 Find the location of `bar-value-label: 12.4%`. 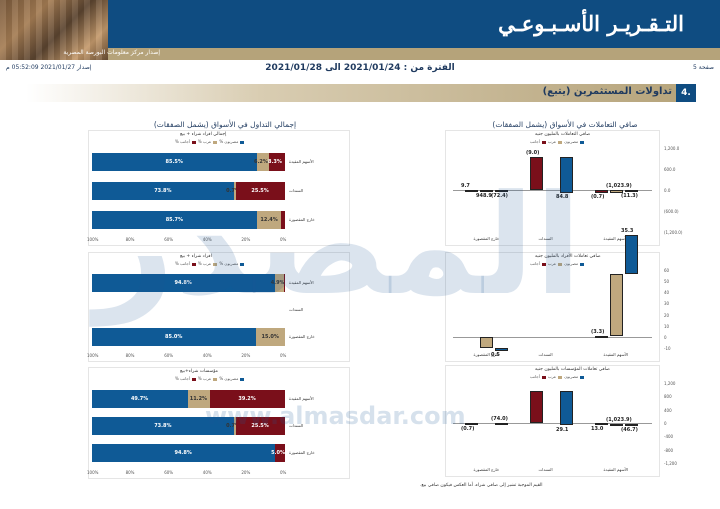

bar-value-label: 12.4% is located at coordinates (269, 219).